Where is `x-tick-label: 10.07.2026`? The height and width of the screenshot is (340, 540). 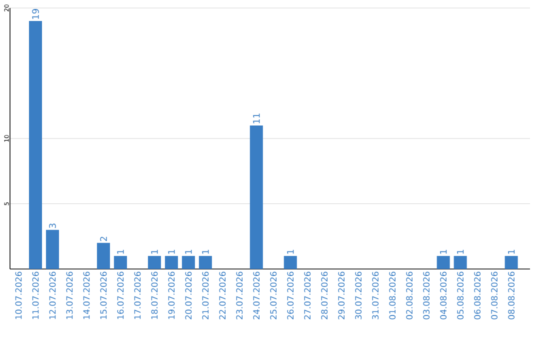
x-tick-label: 10.07.2026 is located at coordinates (18, 295).